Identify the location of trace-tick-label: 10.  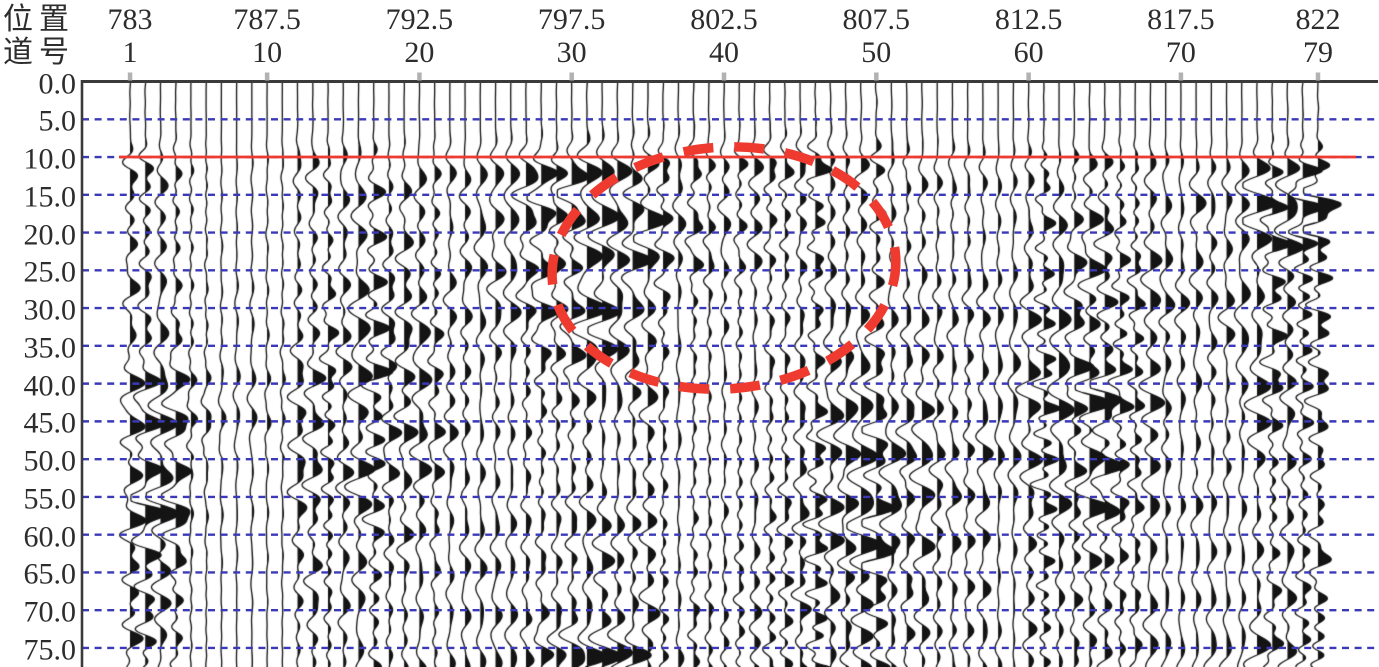
(267, 52).